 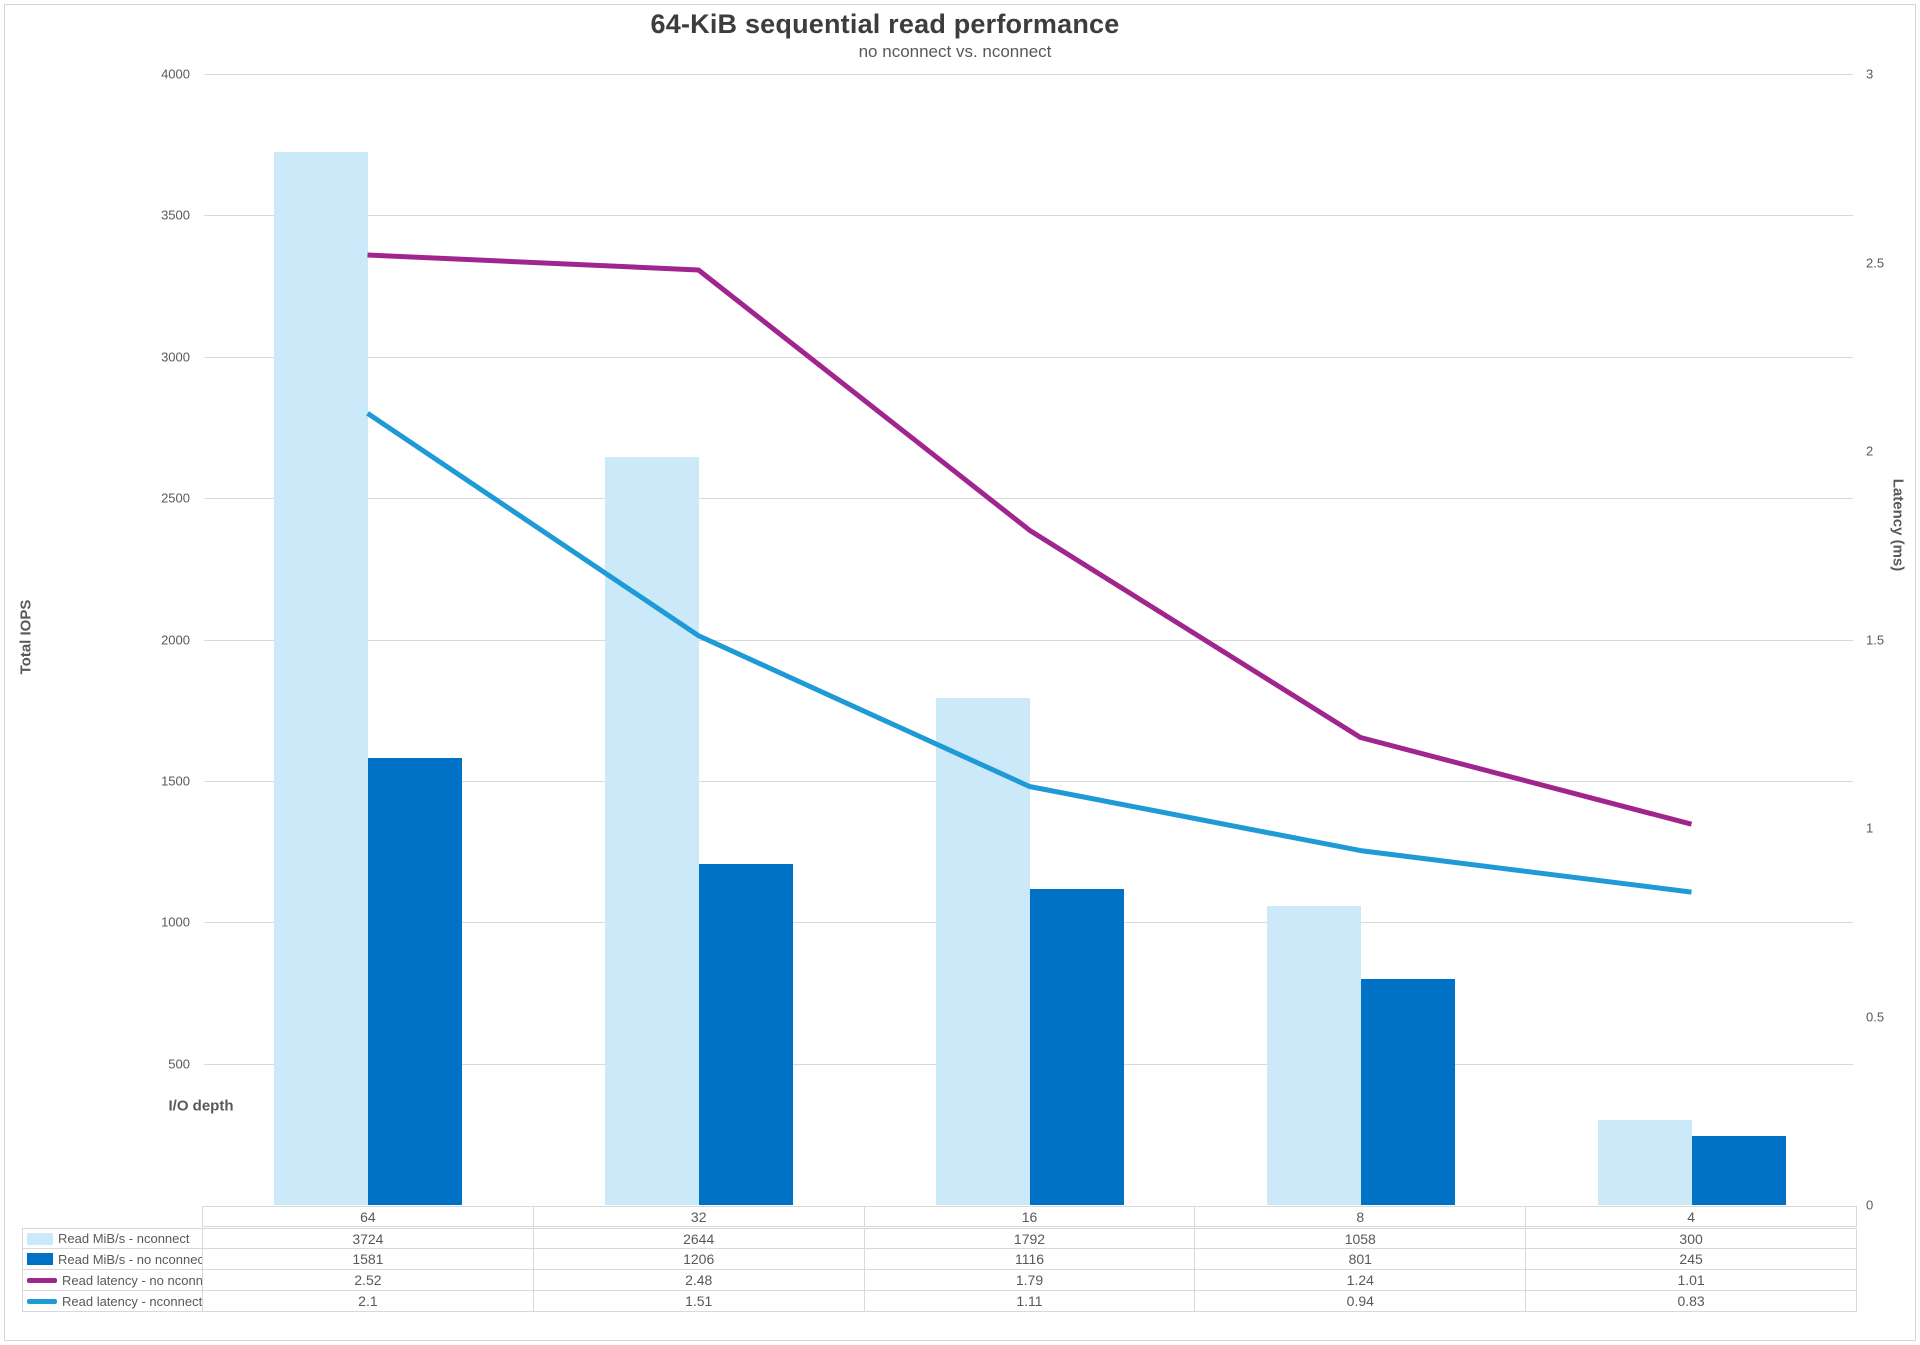 What do you see at coordinates (368, 1216) in the screenshot?
I see `category-header-64: 64` at bounding box center [368, 1216].